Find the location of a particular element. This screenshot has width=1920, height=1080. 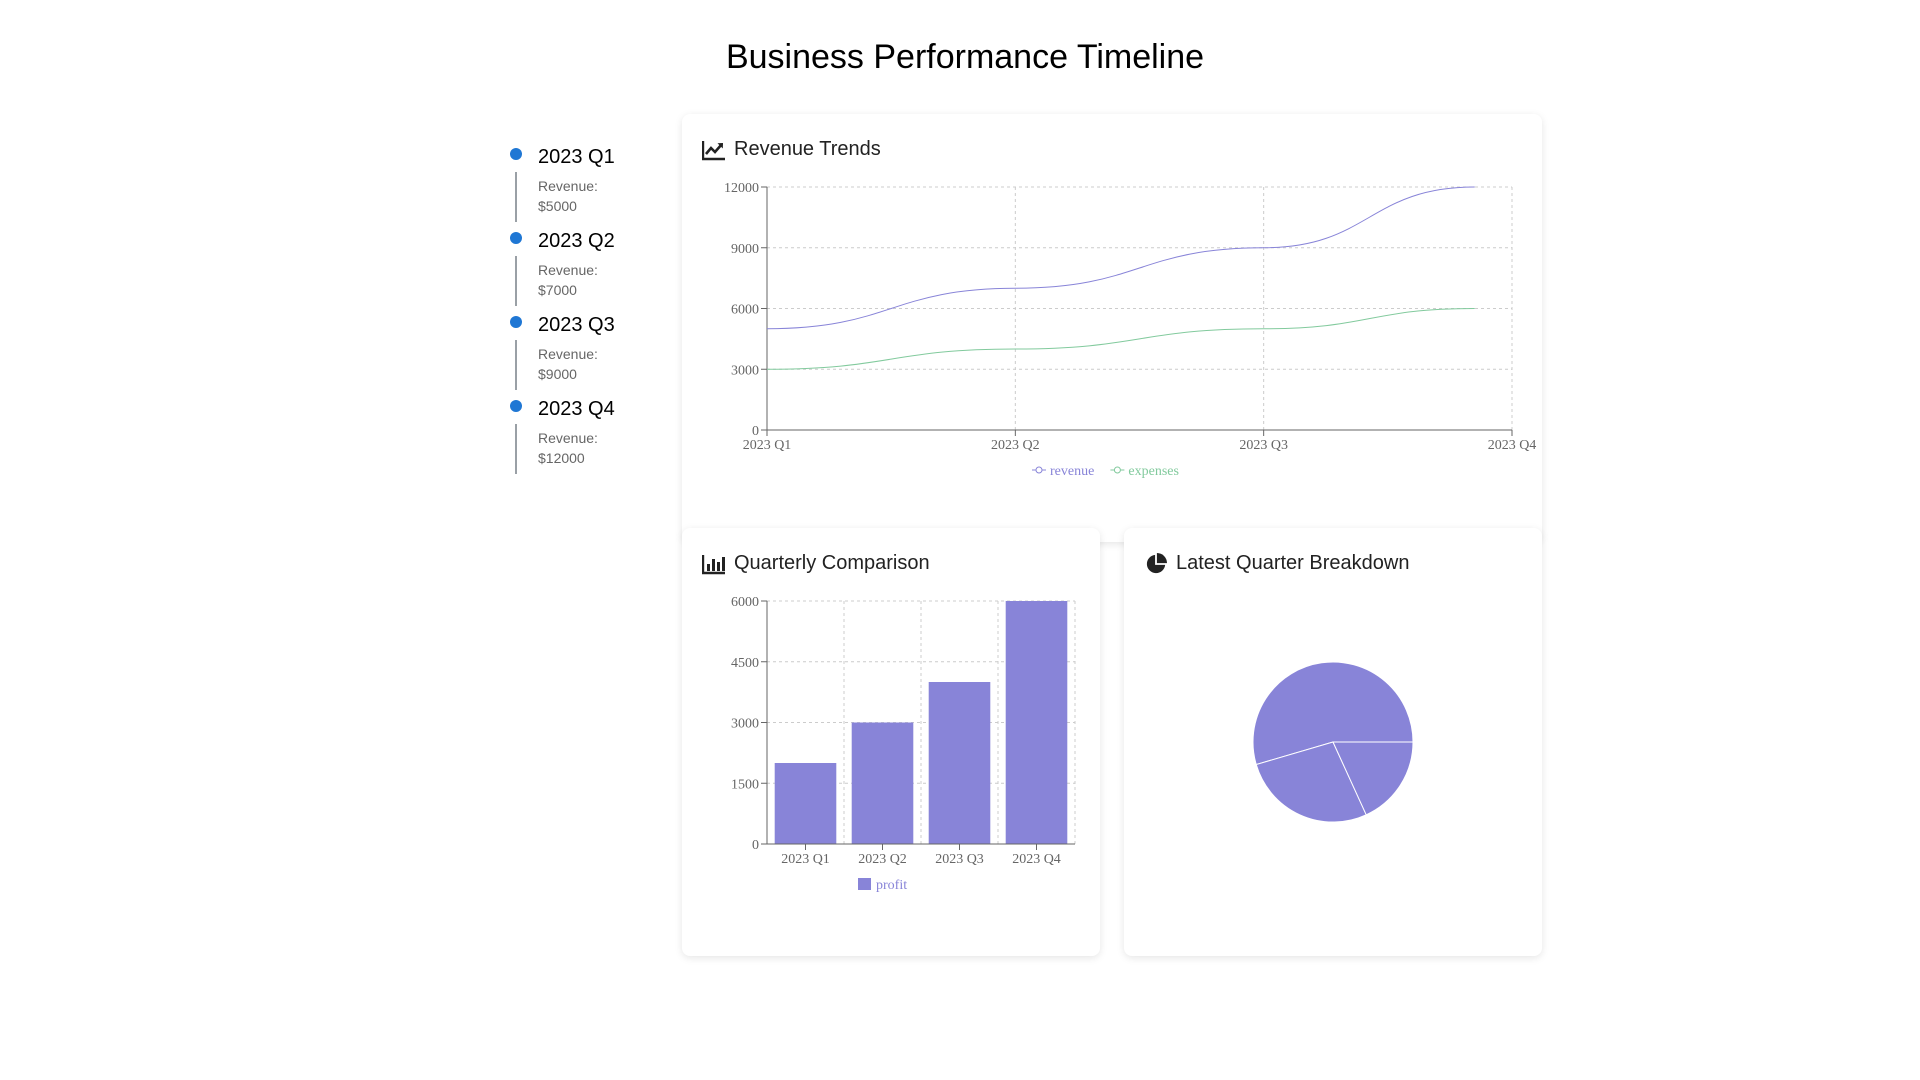

legend-label: profit is located at coordinates (891, 885).